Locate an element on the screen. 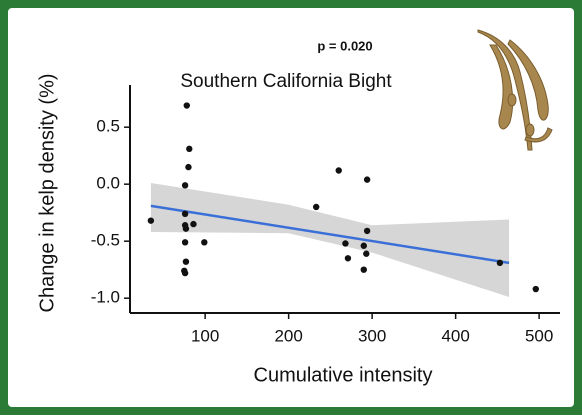 This screenshot has height=420, width=582. chart-title: Southern California Bight is located at coordinates (286, 81).